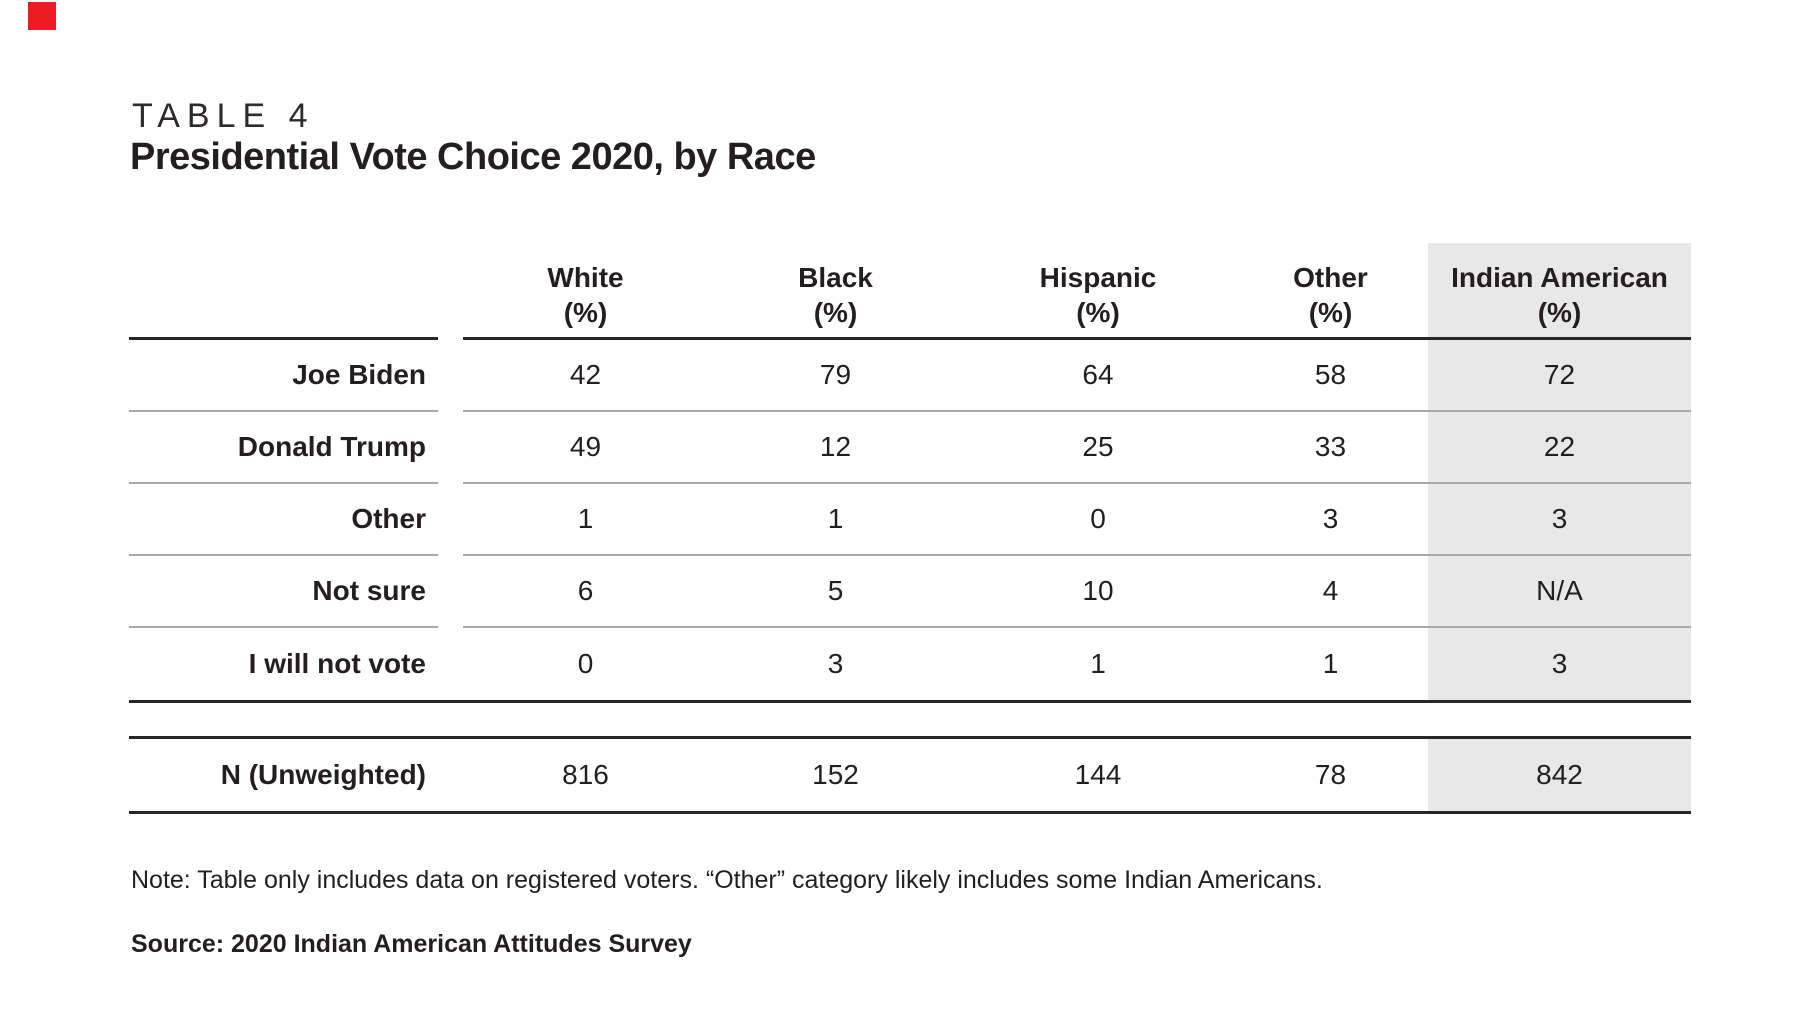 The image size is (1806, 1016). What do you see at coordinates (283, 291) in the screenshot?
I see `header-stub-cell` at bounding box center [283, 291].